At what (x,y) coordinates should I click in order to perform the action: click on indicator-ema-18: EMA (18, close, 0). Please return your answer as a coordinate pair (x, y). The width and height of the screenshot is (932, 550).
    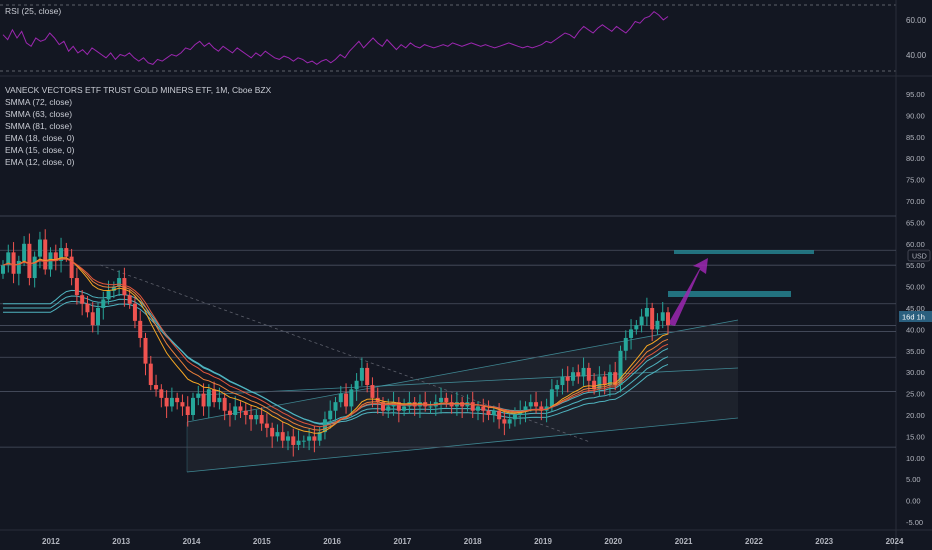
    Looking at the image, I should click on (40, 138).